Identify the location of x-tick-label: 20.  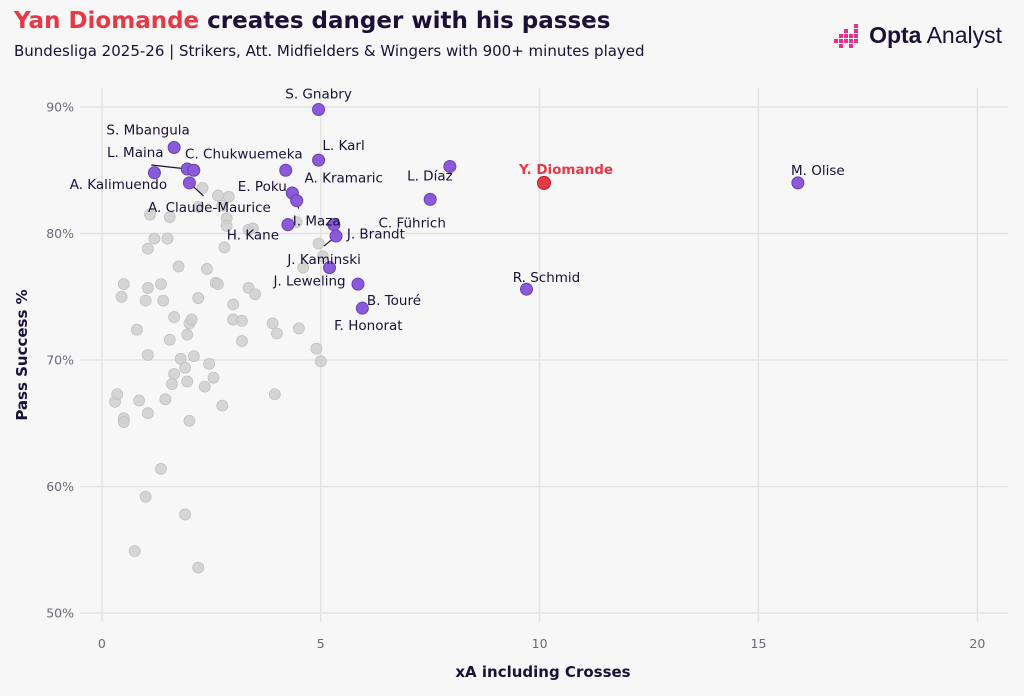
(977, 643).